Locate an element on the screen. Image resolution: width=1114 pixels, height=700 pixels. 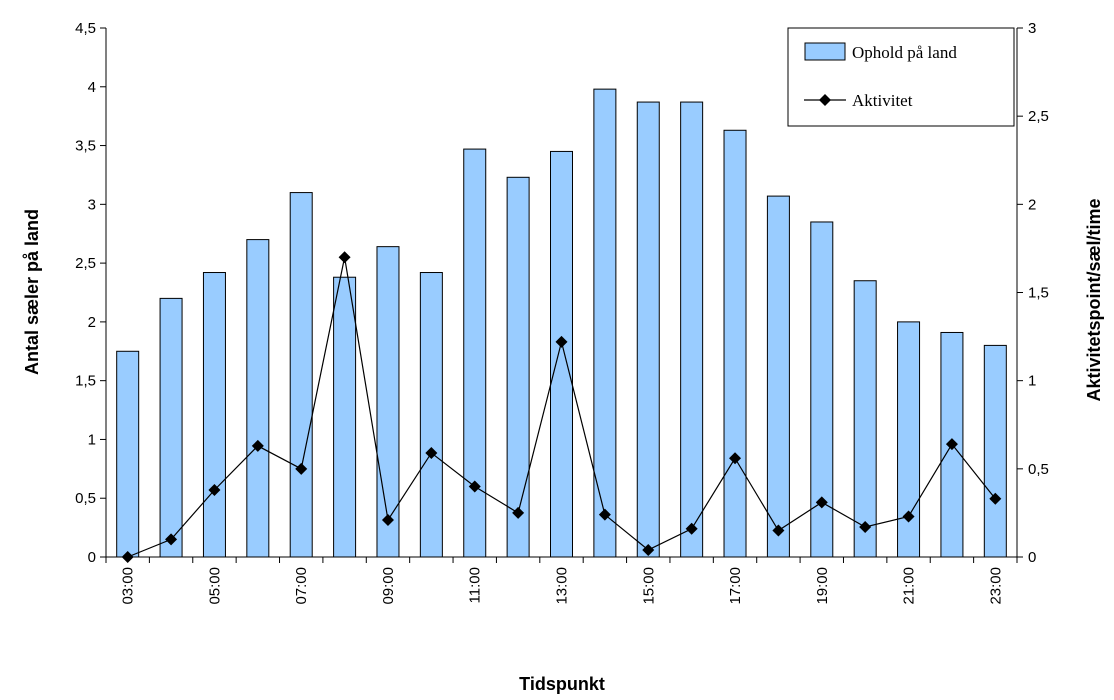
bar-17:00 is located at coordinates (735, 343).